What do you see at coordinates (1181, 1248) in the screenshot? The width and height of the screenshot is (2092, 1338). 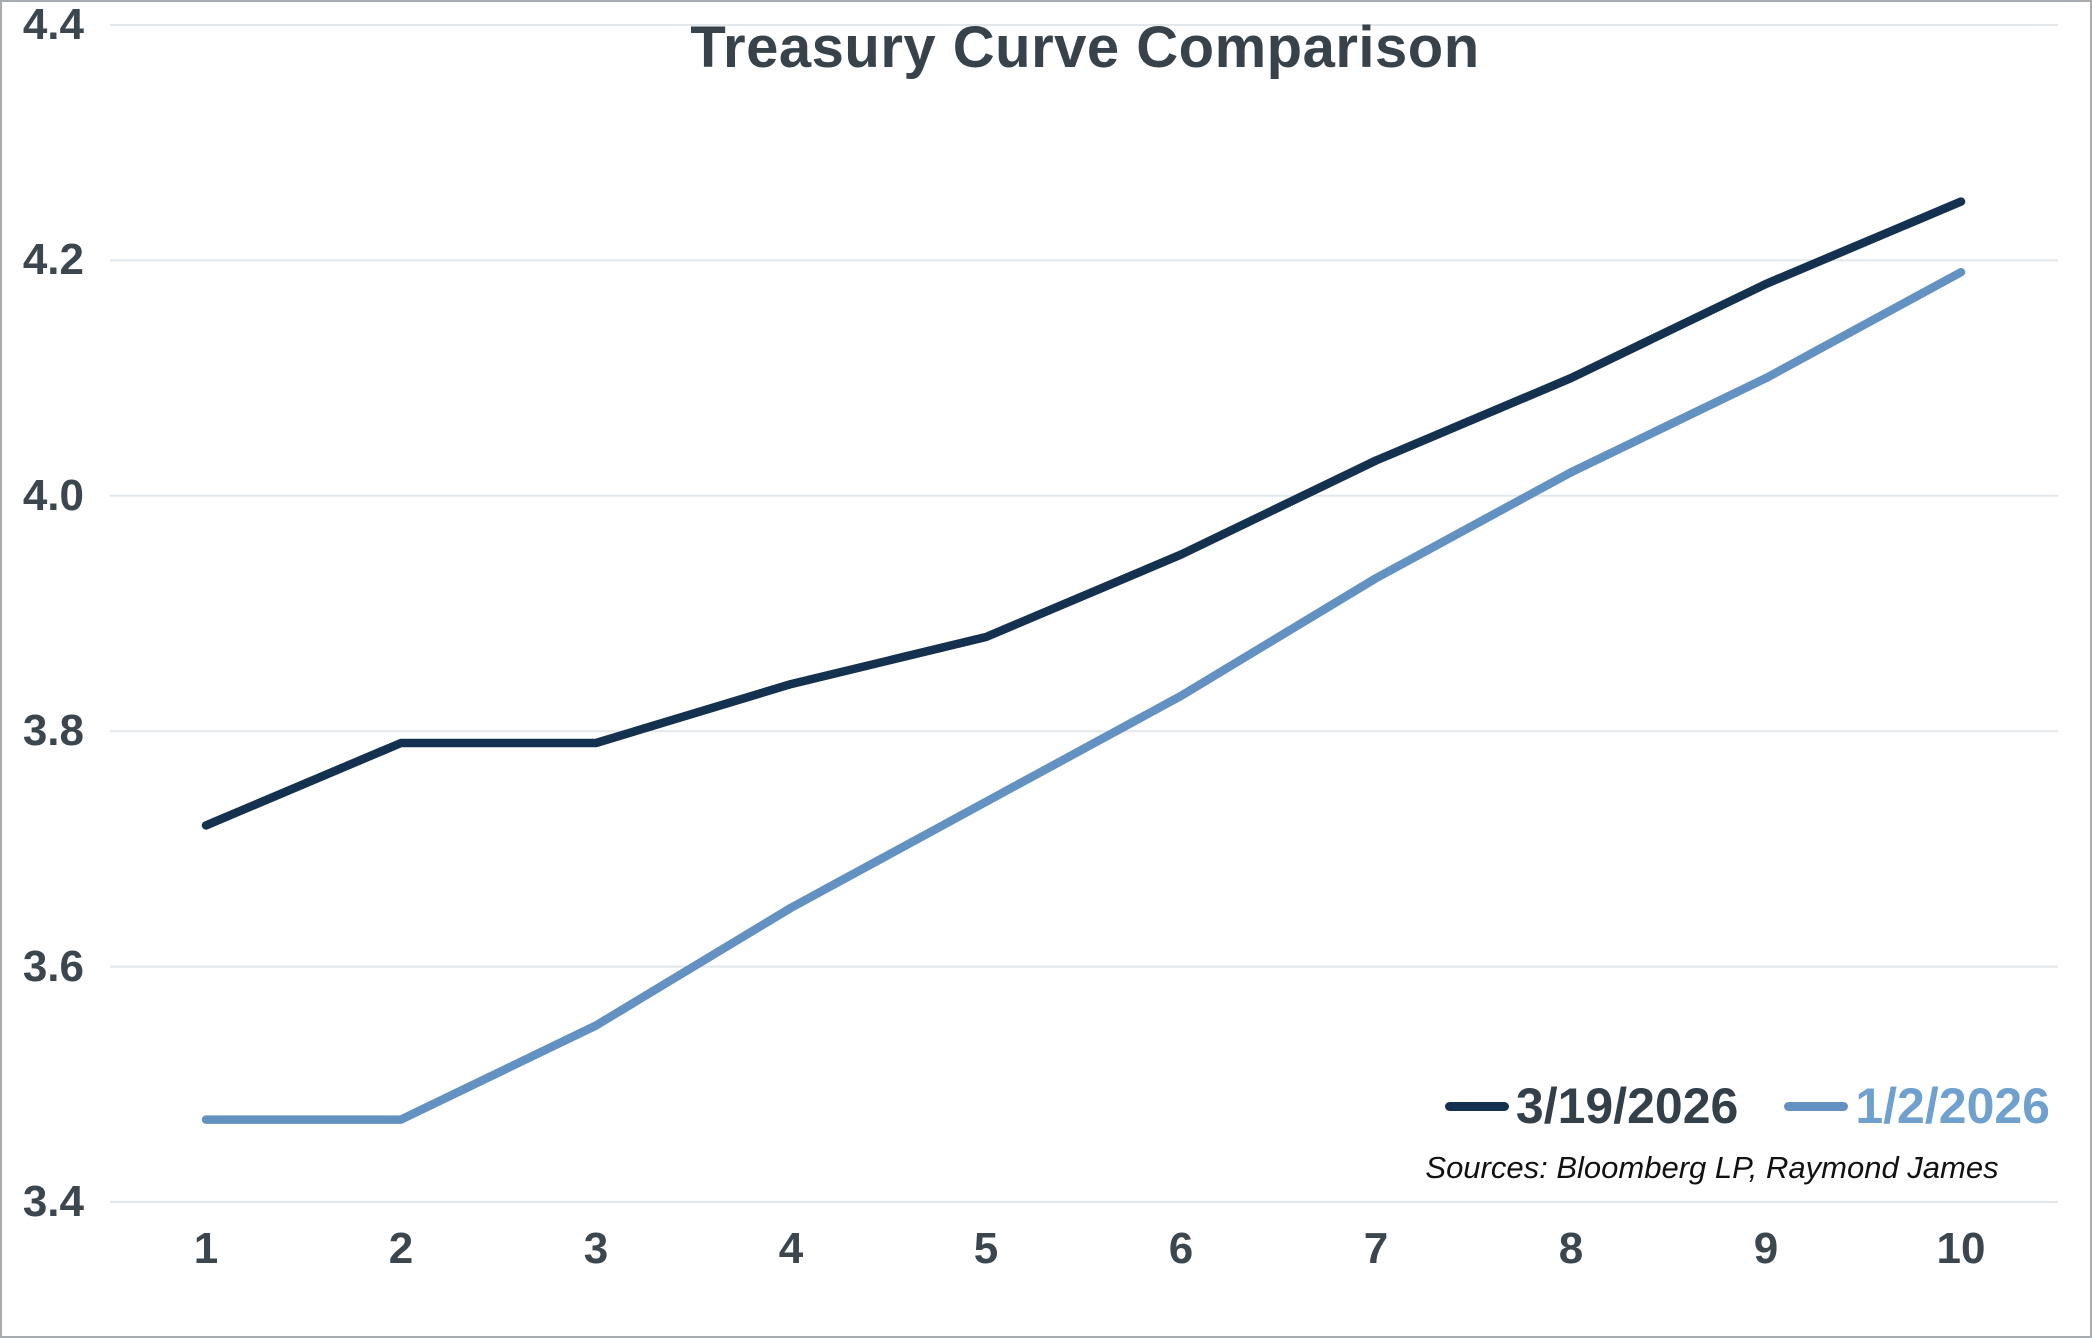 I see `x-axis-tick-label: 6` at bounding box center [1181, 1248].